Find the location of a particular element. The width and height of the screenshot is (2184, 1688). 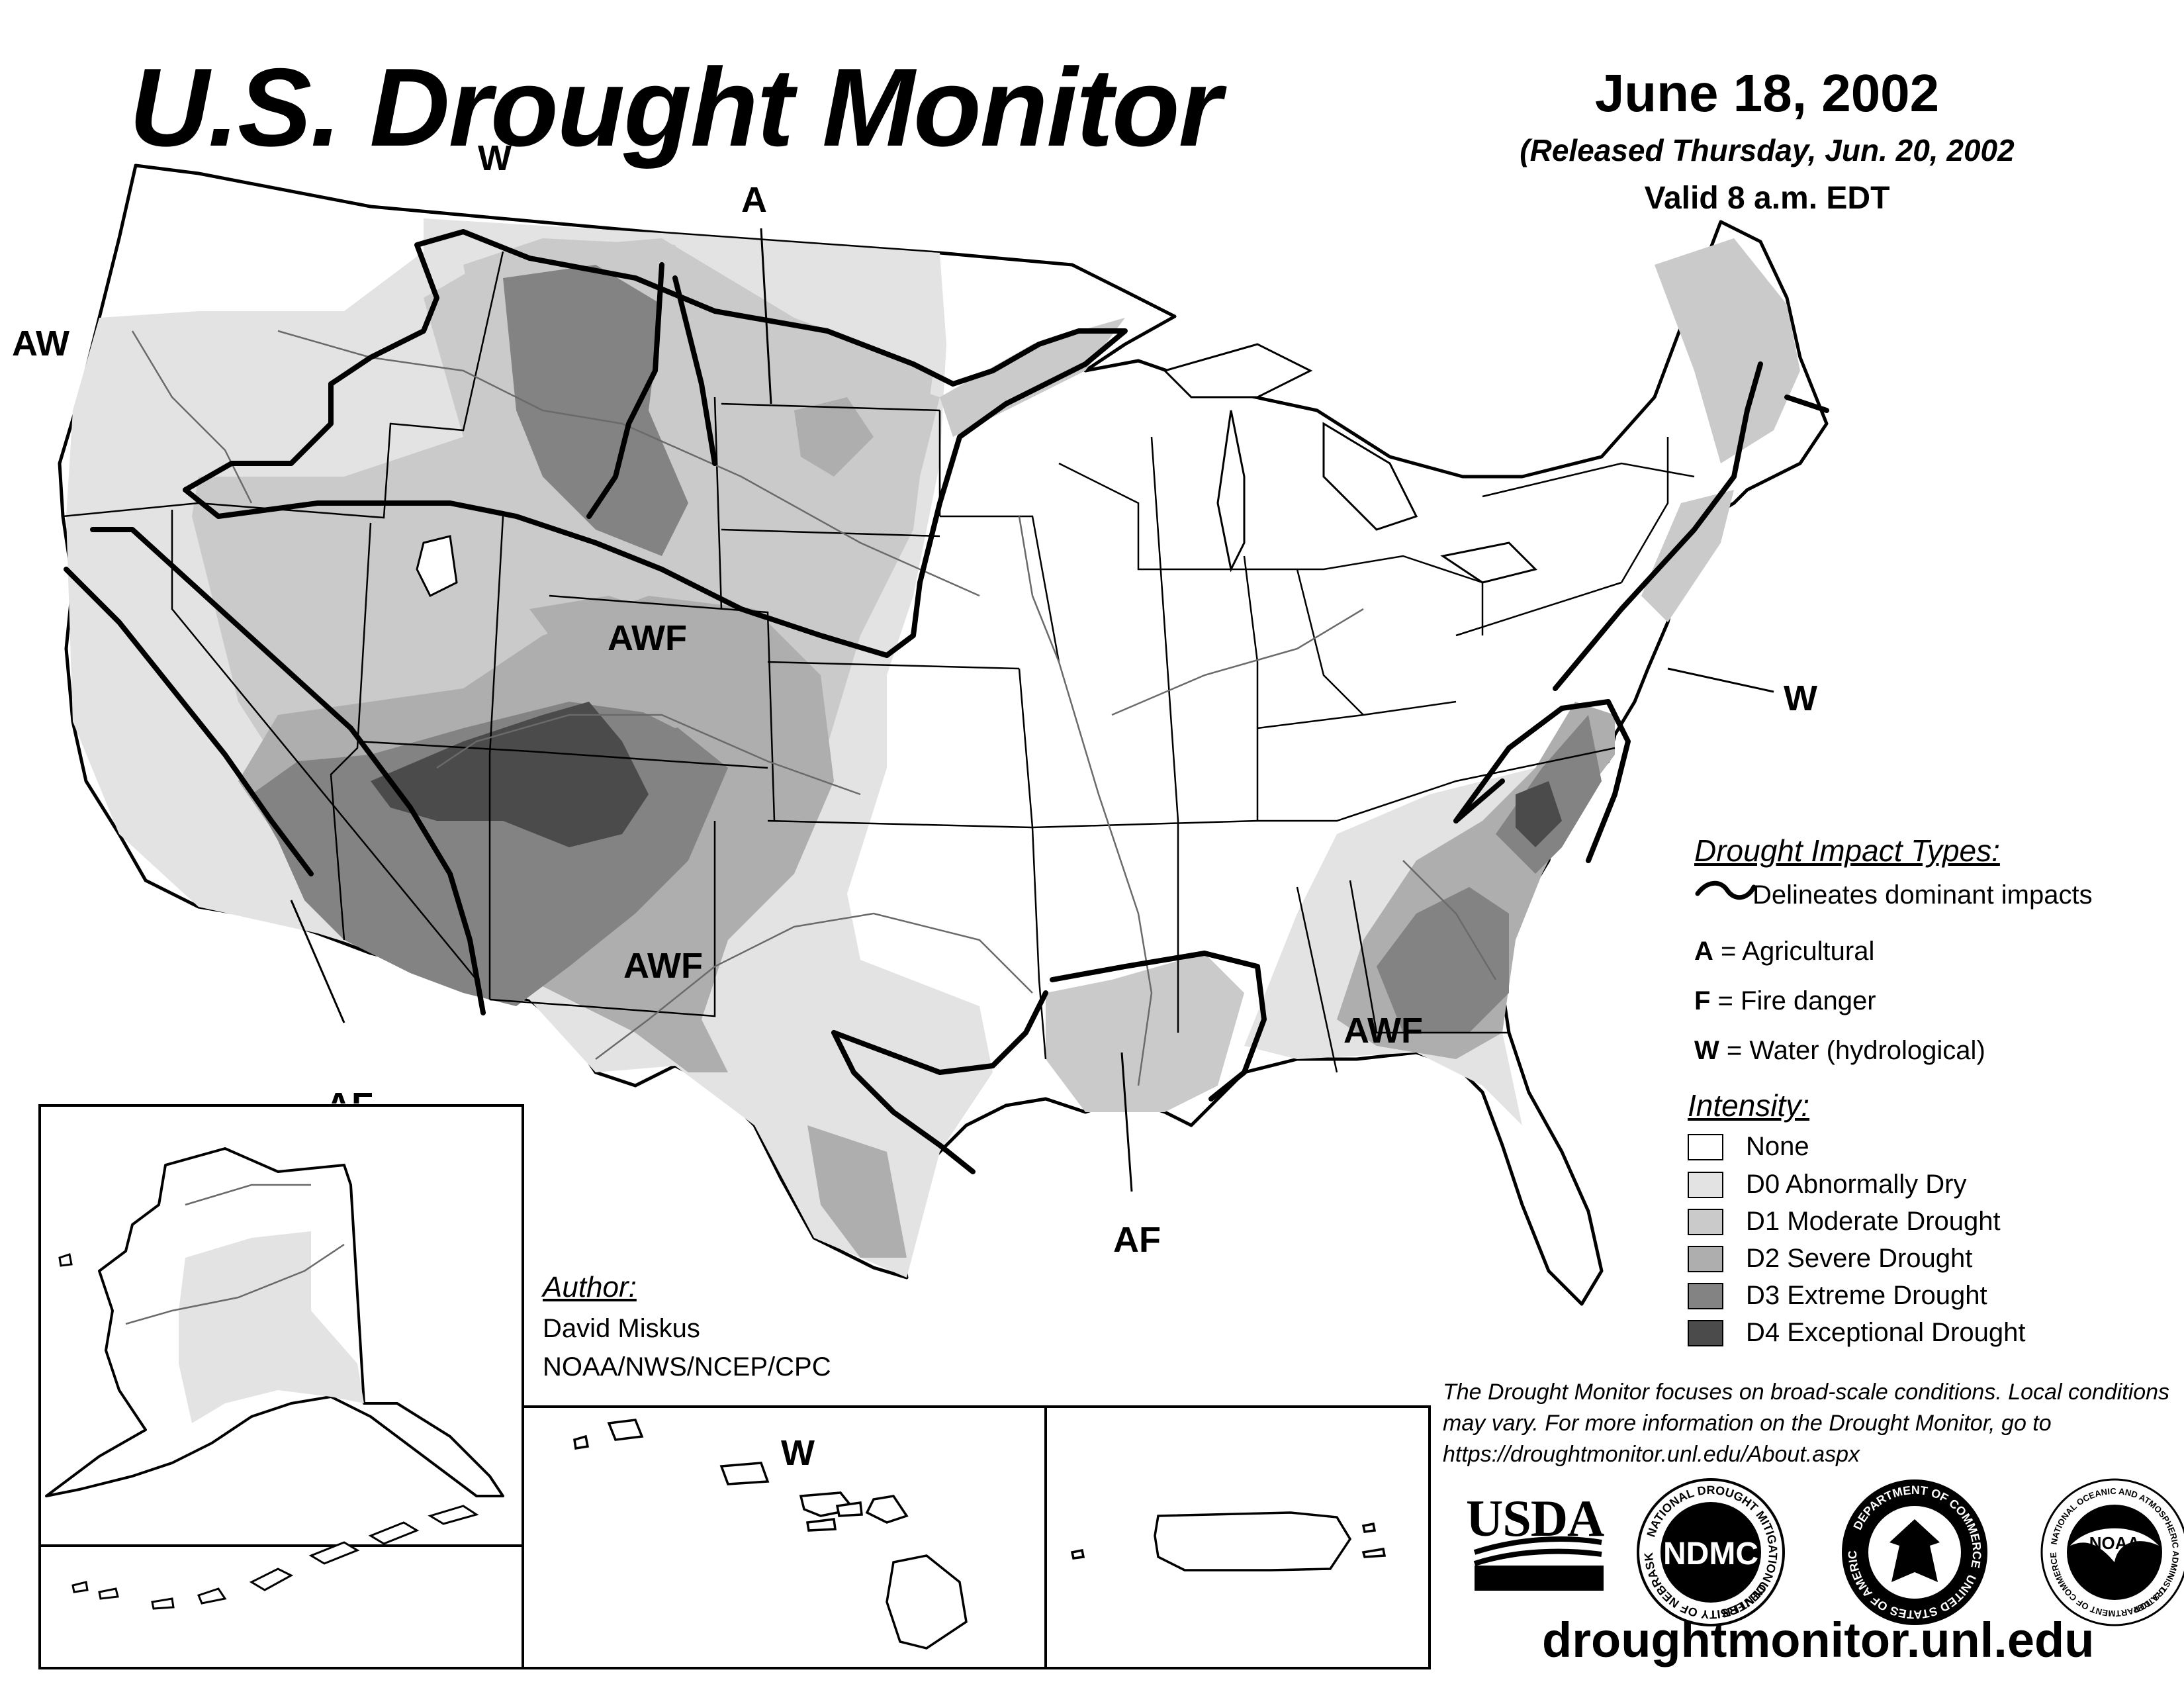

swatch-none is located at coordinates (1706, 1147).